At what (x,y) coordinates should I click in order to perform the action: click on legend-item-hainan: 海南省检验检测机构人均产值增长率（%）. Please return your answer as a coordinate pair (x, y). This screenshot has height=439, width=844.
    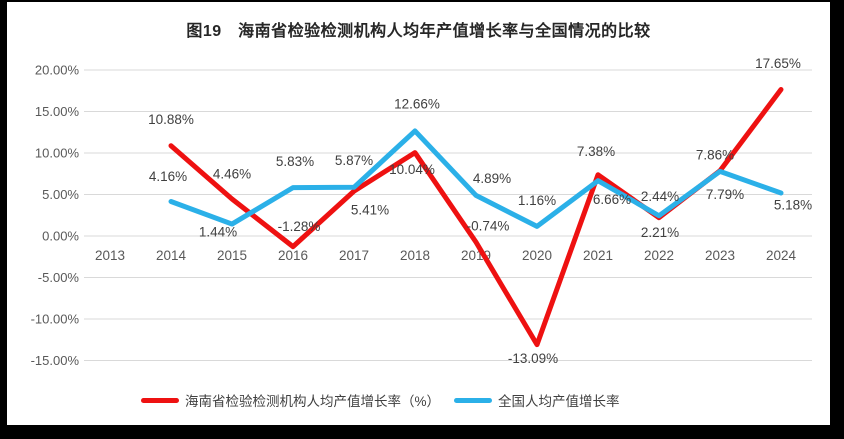
    Looking at the image, I should click on (290, 400).